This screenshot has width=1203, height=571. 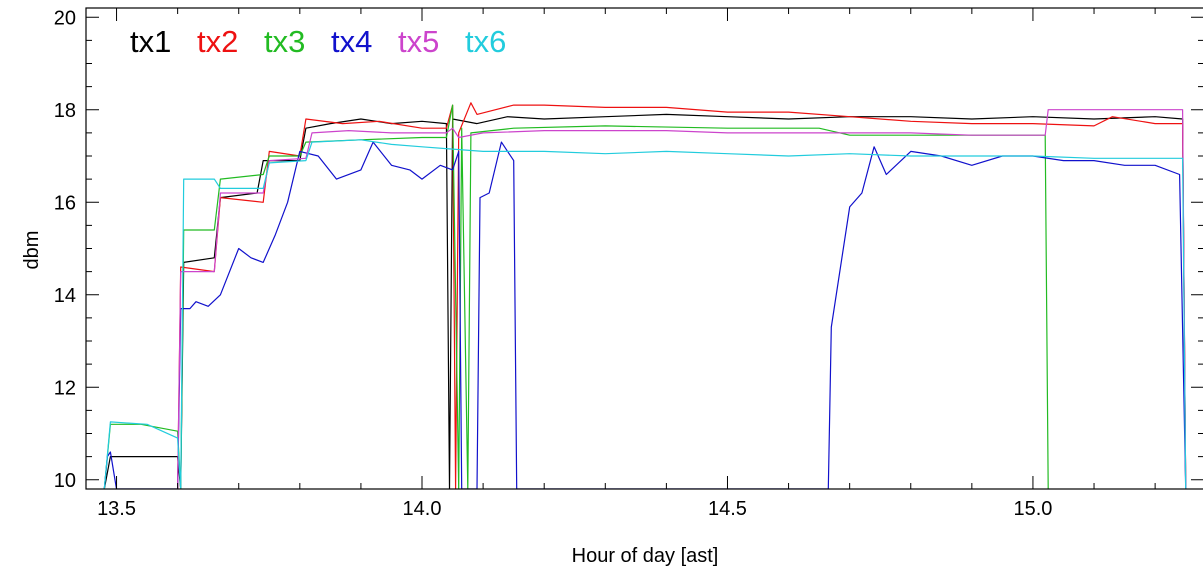 I want to click on y-tick-label: 12, so click(x=65, y=388).